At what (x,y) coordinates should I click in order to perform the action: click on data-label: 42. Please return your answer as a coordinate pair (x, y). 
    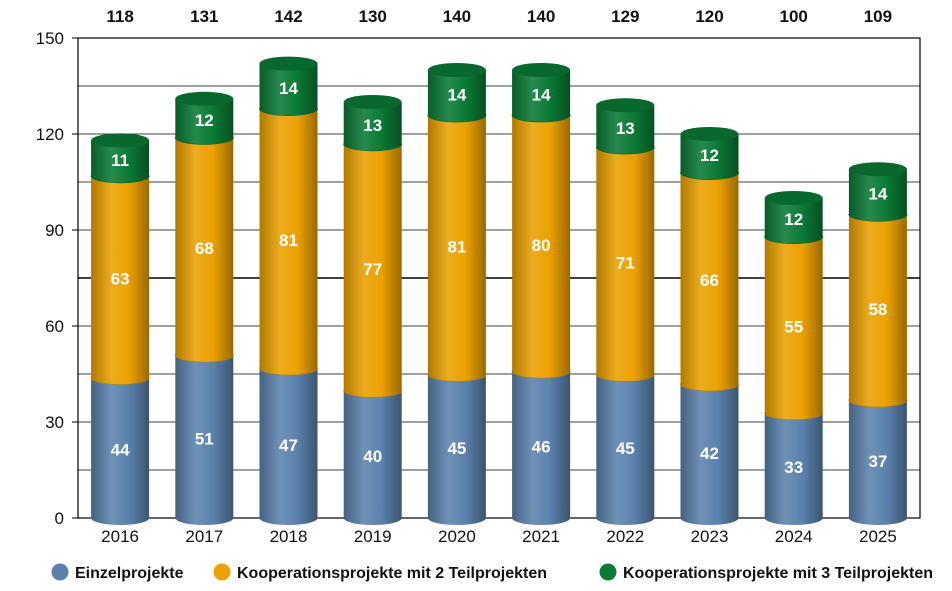
    Looking at the image, I should click on (709, 453).